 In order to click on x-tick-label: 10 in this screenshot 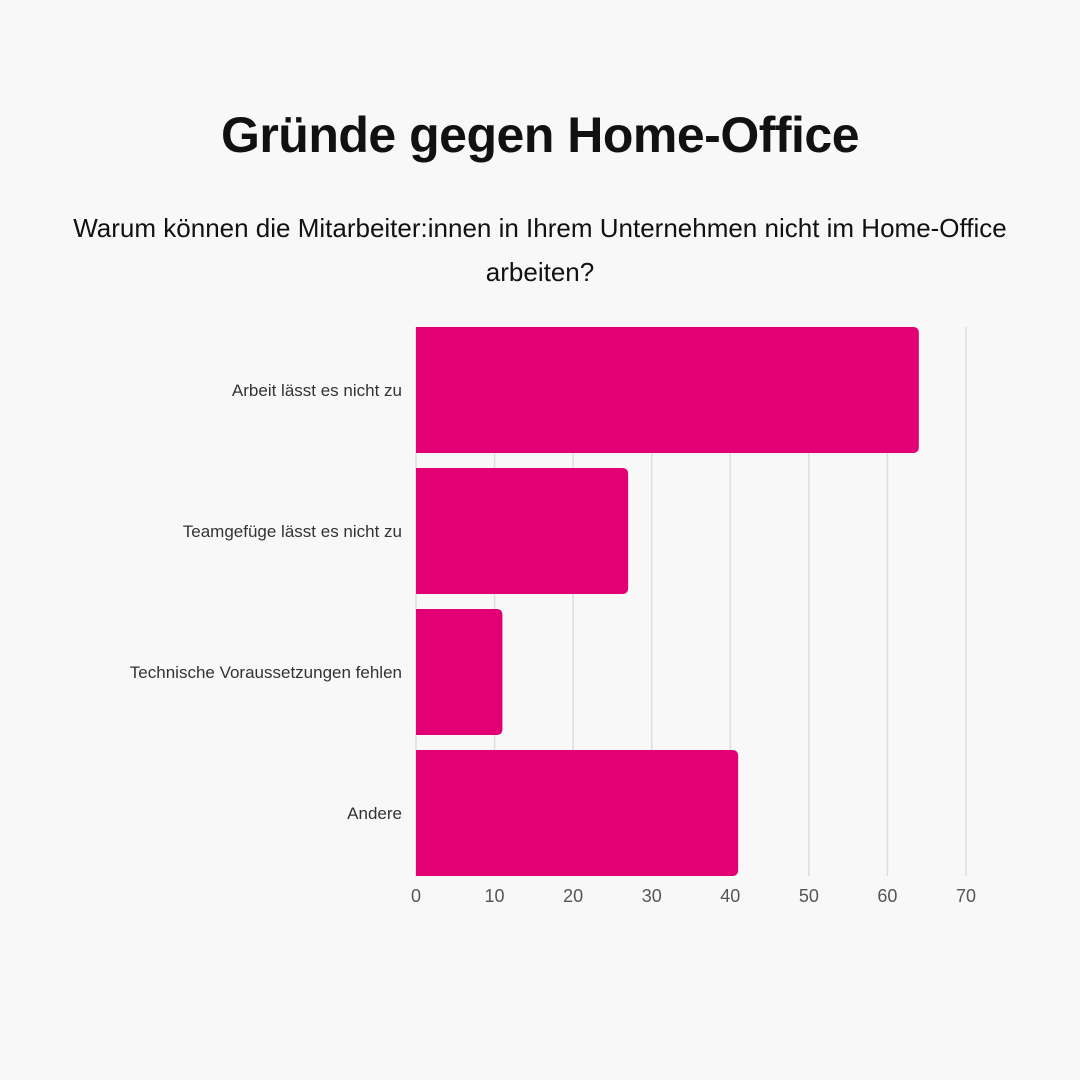, I will do `click(495, 896)`.